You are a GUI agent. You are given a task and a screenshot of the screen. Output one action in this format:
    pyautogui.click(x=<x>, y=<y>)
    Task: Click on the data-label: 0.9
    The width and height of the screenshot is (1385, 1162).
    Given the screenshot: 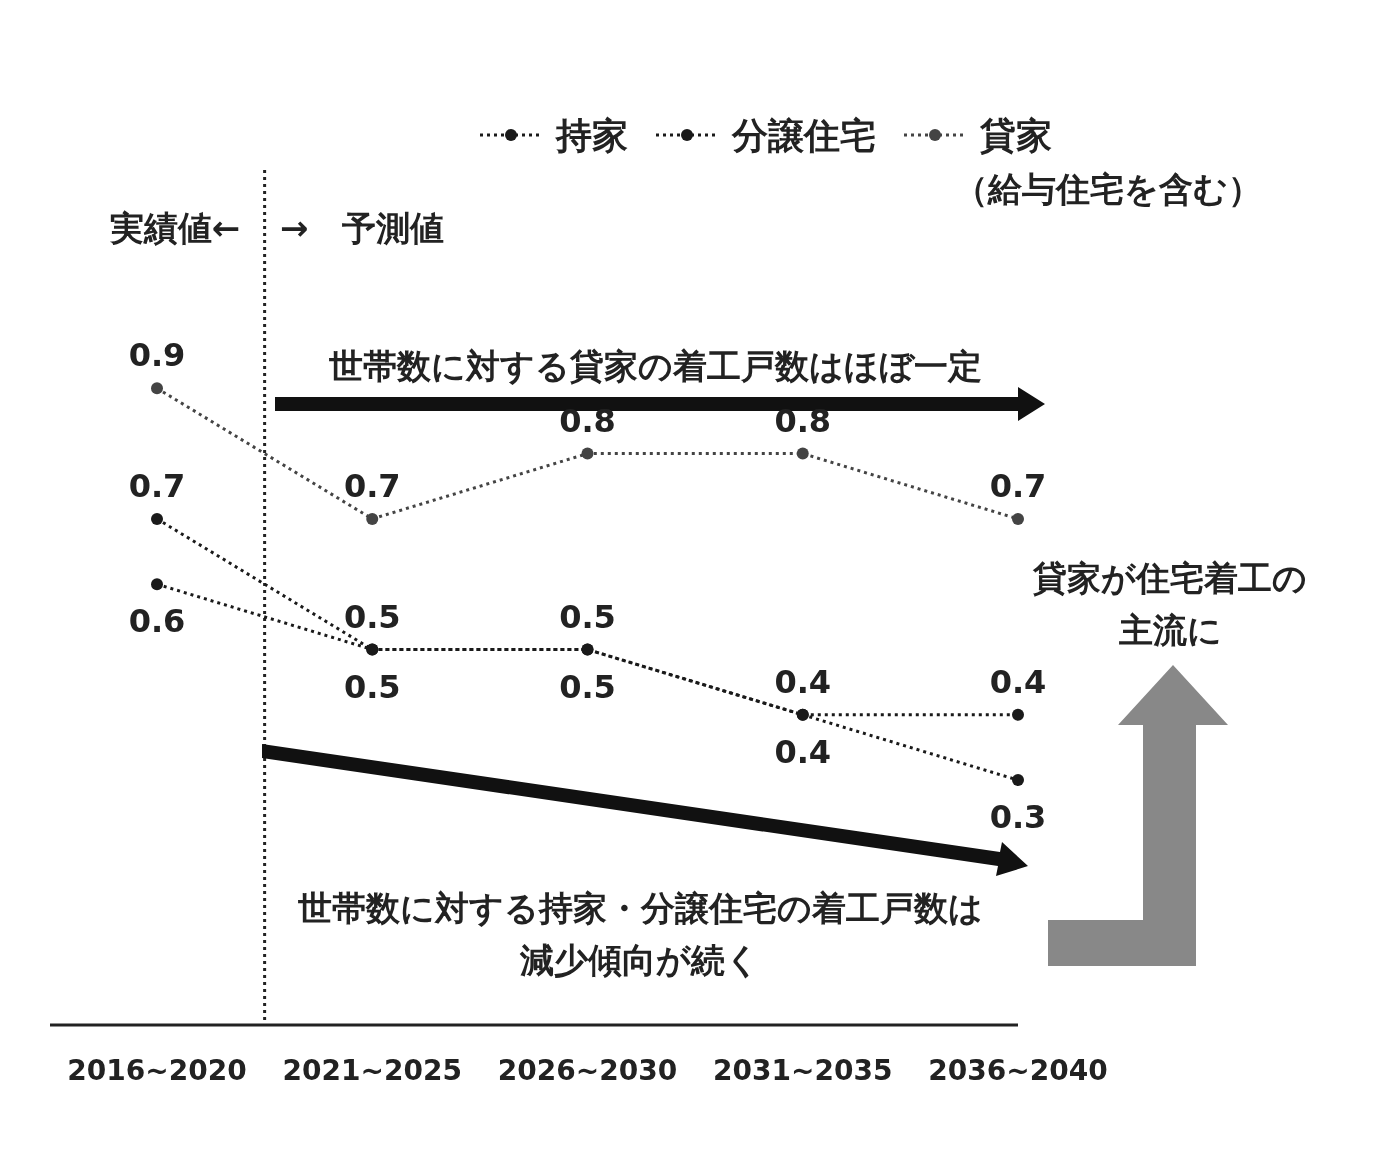 What is the action you would take?
    pyautogui.click(x=157, y=355)
    